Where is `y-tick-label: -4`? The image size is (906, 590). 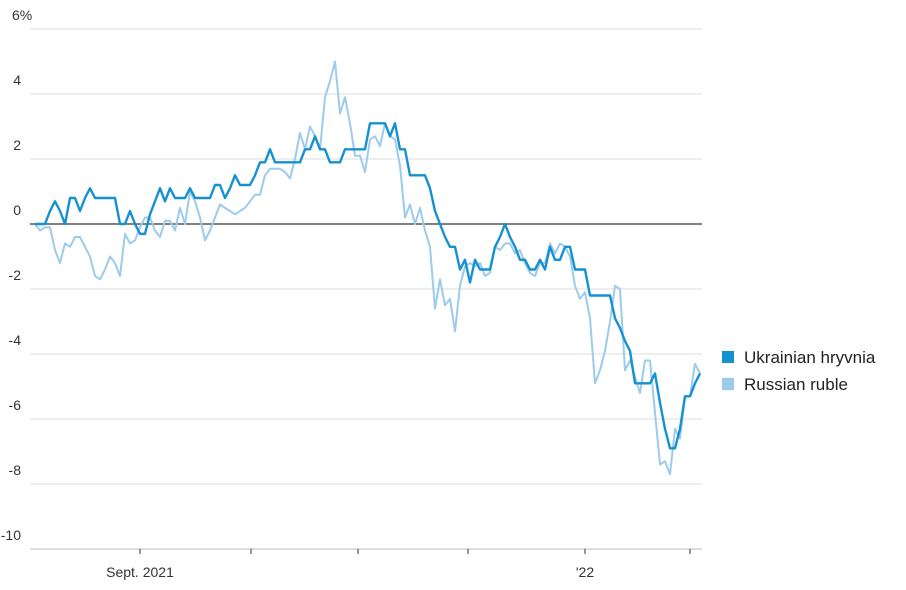
y-tick-label: -4 is located at coordinates (15, 340).